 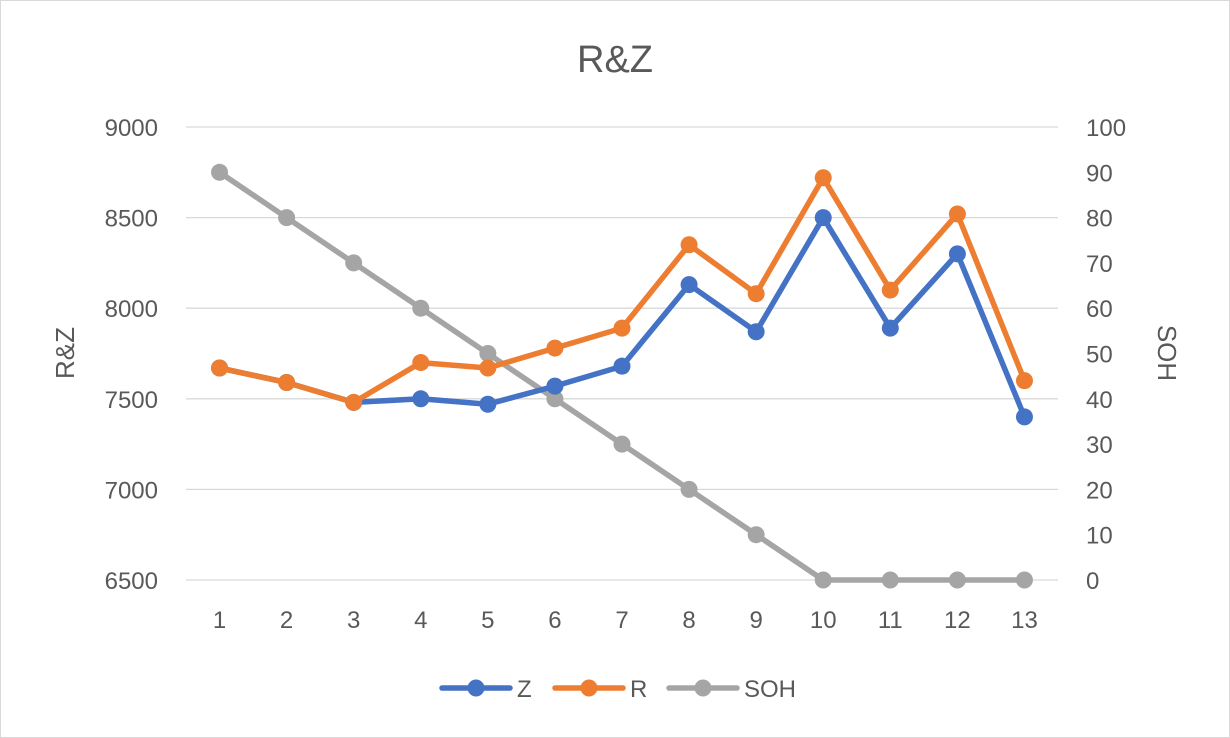 I want to click on x-tick-label: 7, so click(x=621, y=620).